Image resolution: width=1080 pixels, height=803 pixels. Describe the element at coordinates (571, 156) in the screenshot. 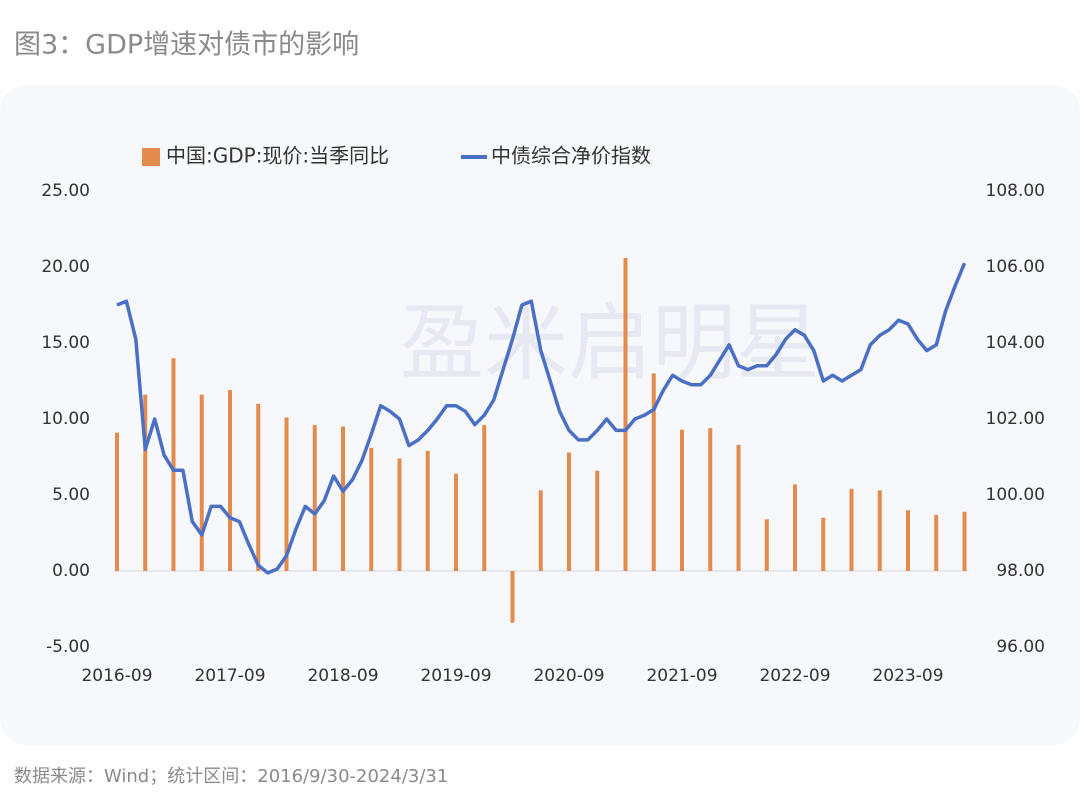

I see `legend-label: 中债综合净价指数` at that location.